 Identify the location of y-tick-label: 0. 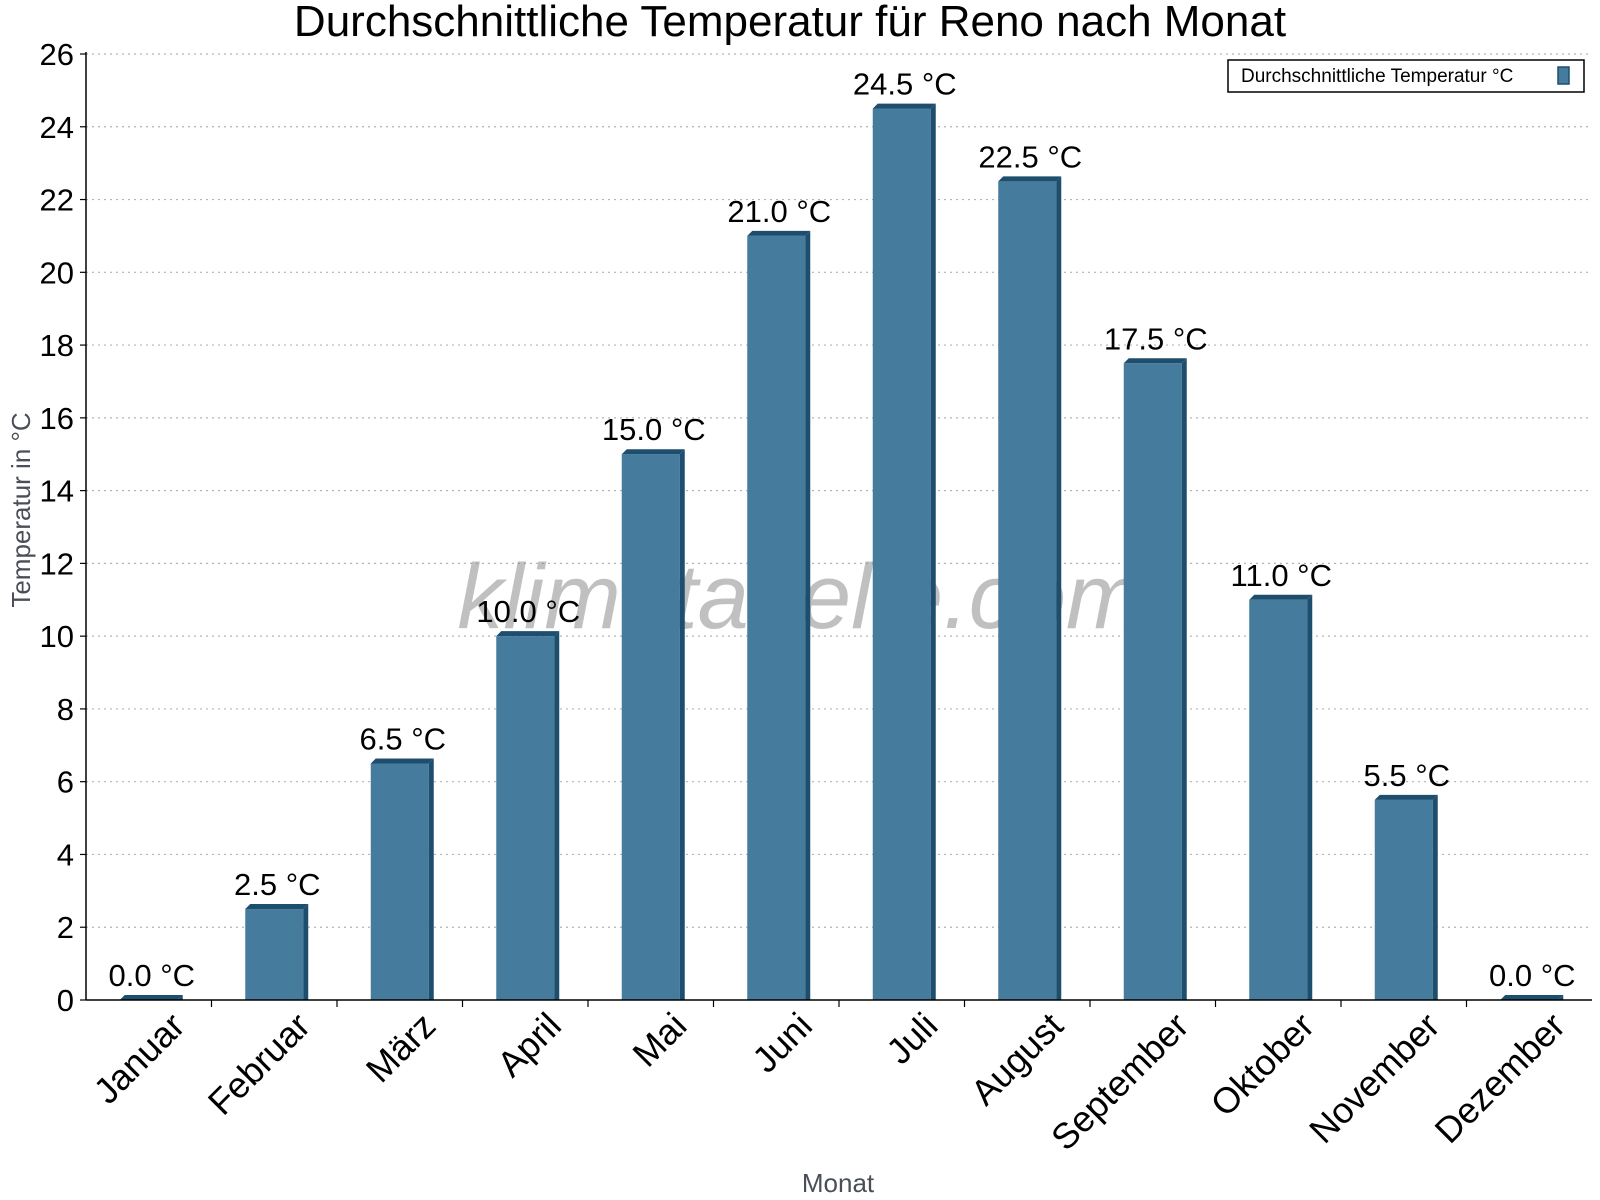
(65, 1000).